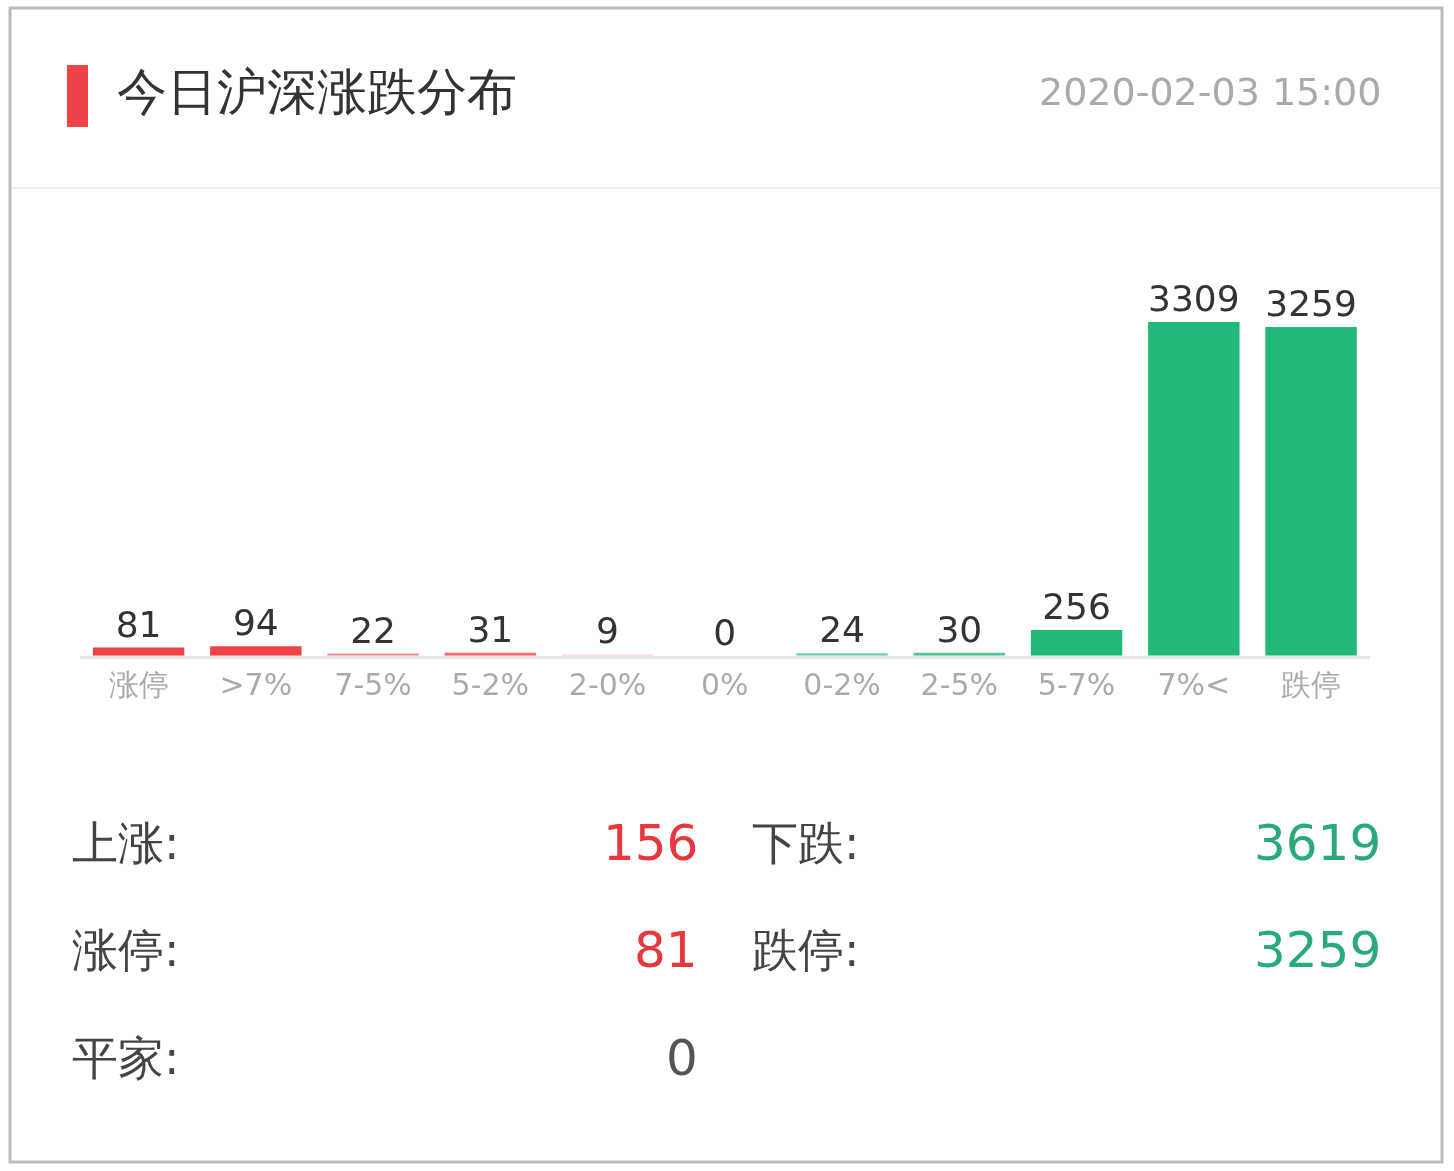  Describe the element at coordinates (490, 684) in the screenshot. I see `x-tick-label: 5-2%` at that location.